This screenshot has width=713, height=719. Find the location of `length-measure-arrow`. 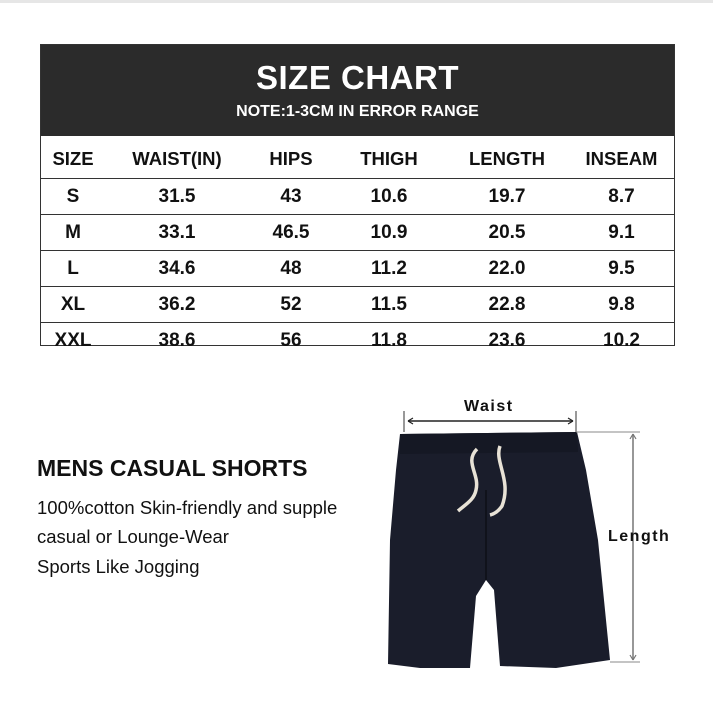

length-measure-arrow is located at coordinates (608, 547).